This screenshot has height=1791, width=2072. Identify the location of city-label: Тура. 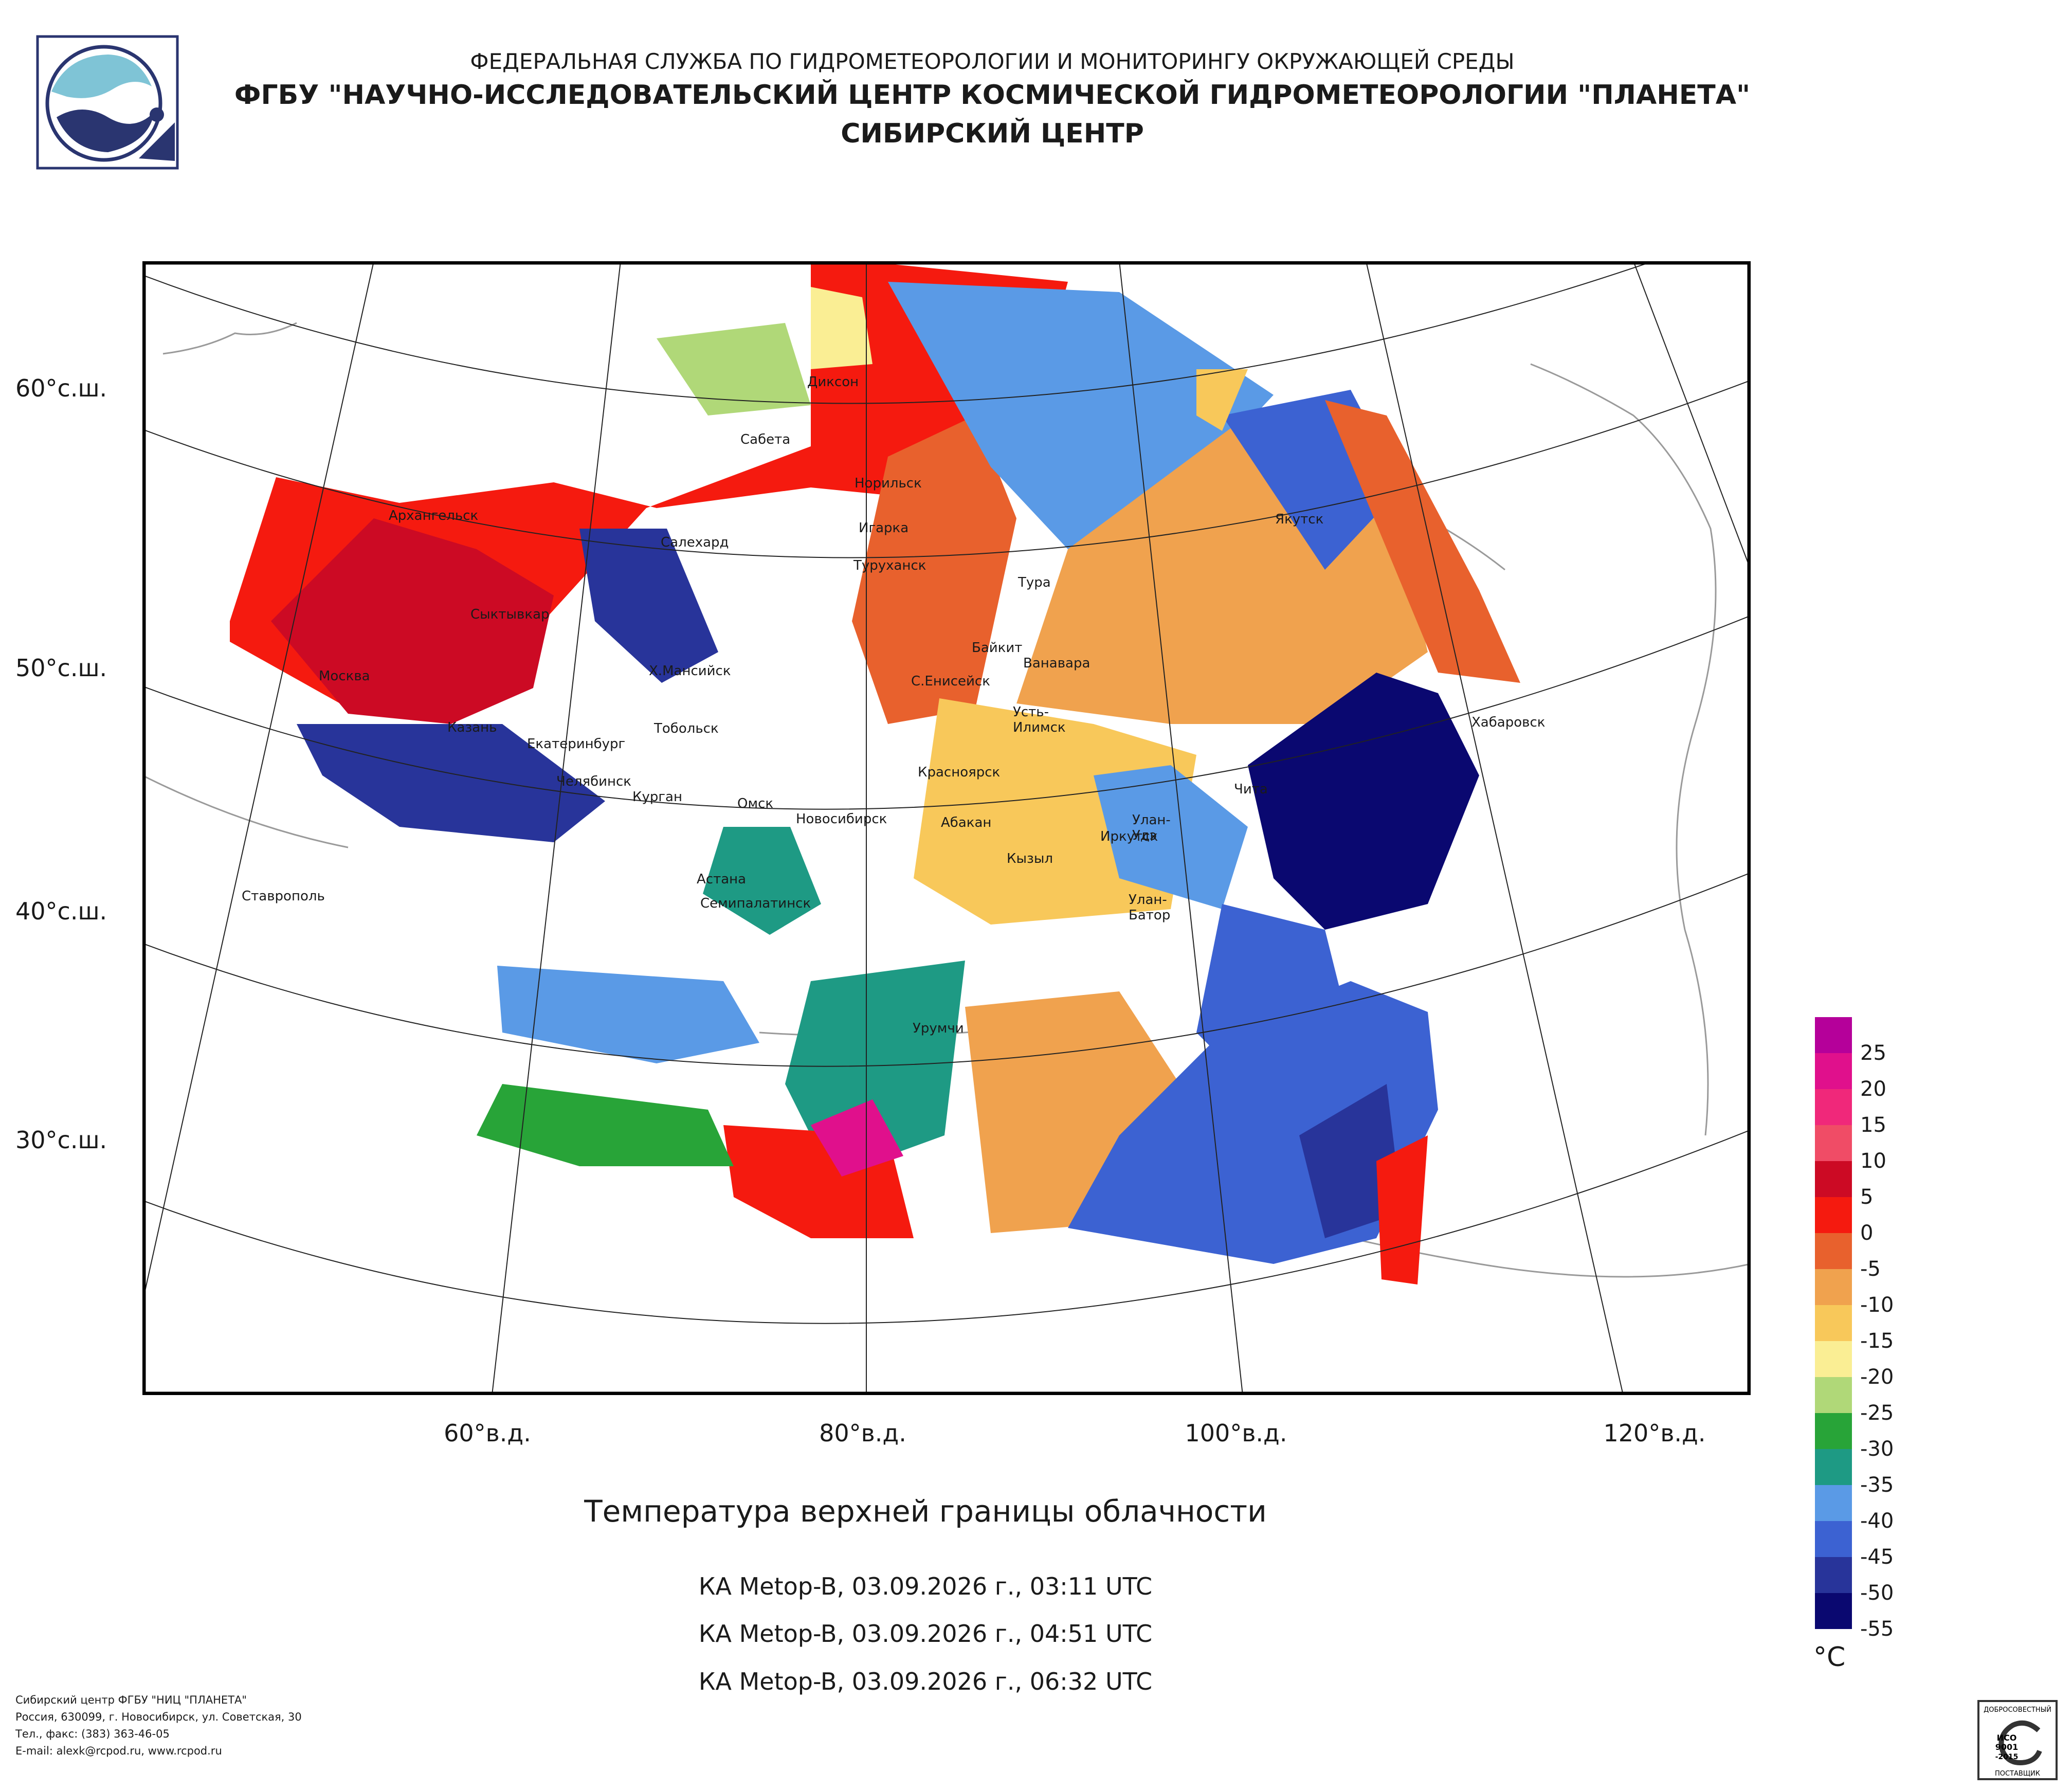
(1034, 582).